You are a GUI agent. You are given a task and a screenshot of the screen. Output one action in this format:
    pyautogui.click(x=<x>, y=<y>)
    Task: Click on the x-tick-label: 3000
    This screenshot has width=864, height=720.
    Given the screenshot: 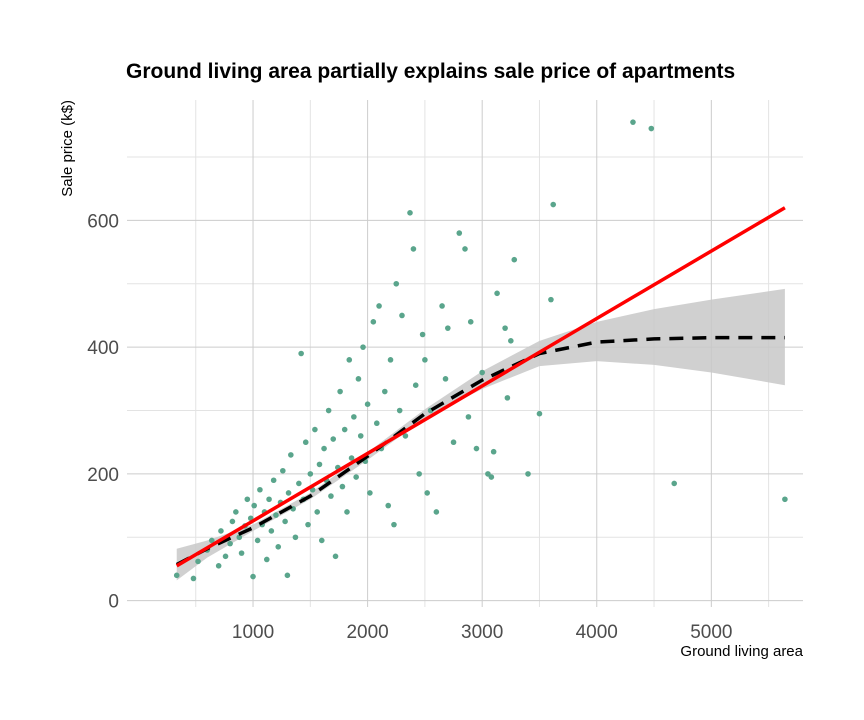 What is the action you would take?
    pyautogui.click(x=482, y=632)
    